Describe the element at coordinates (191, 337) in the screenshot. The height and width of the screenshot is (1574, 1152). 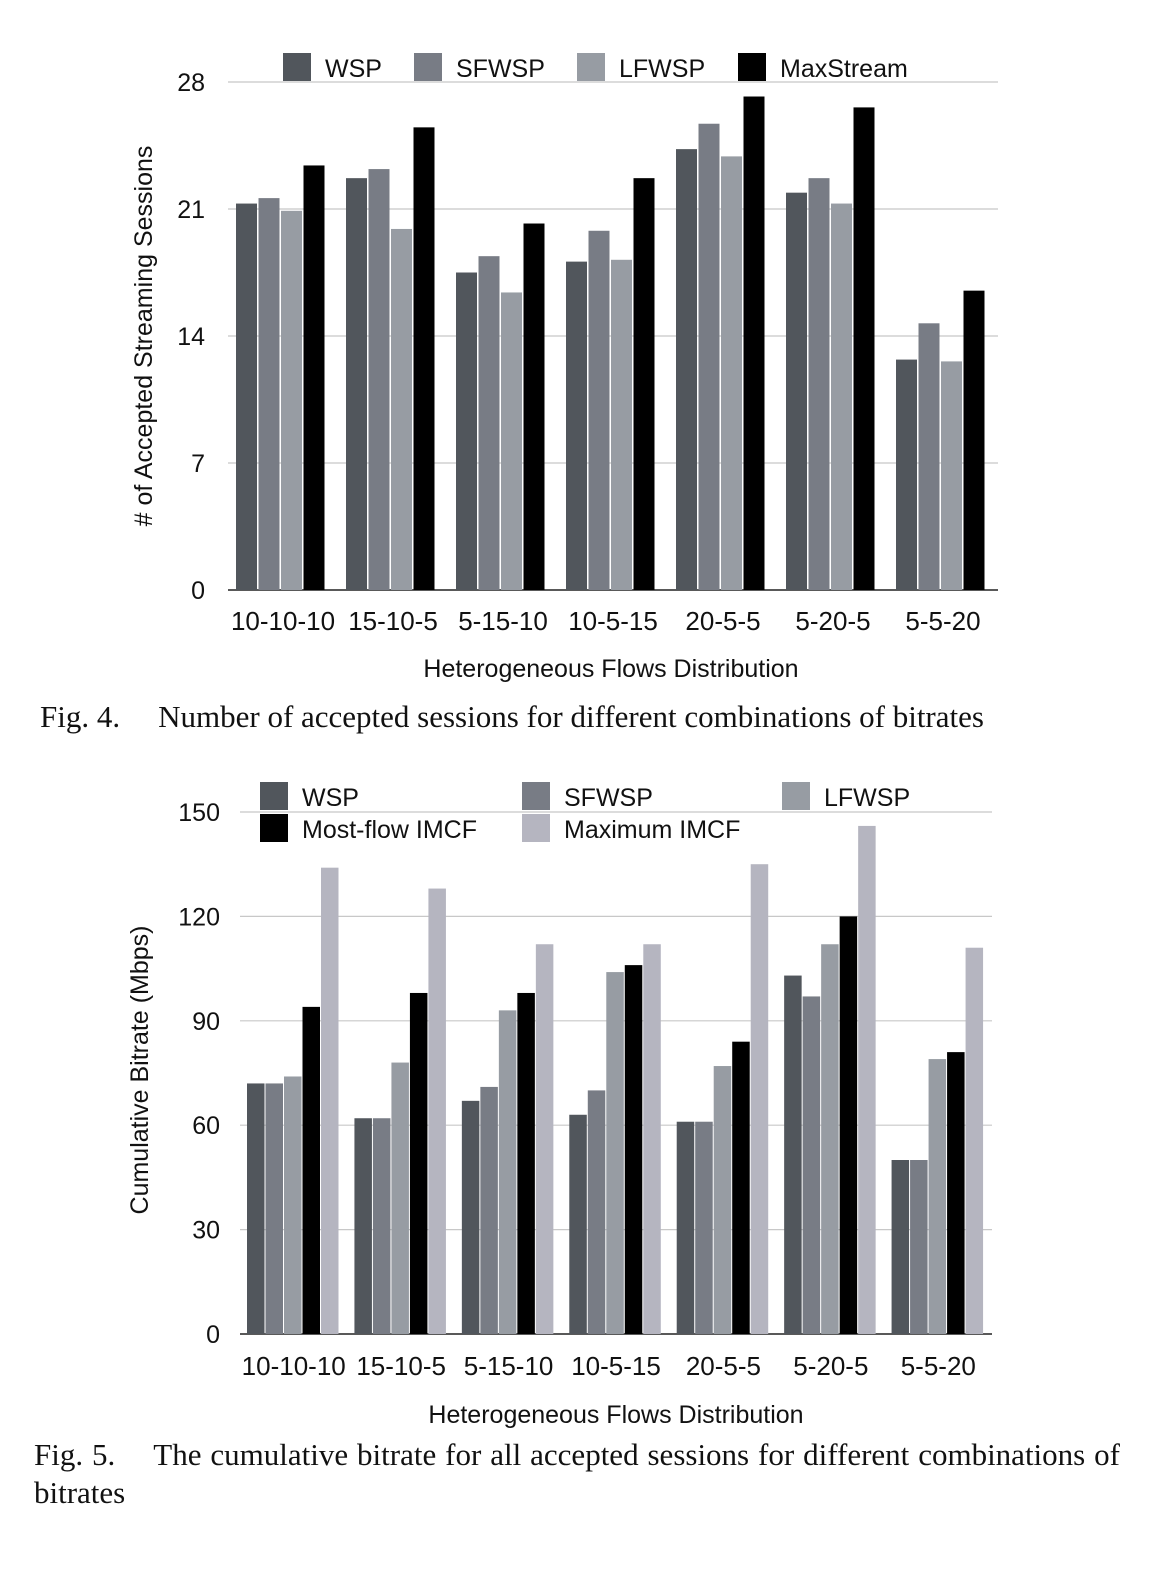
I see `y-tick-label: 14` at that location.